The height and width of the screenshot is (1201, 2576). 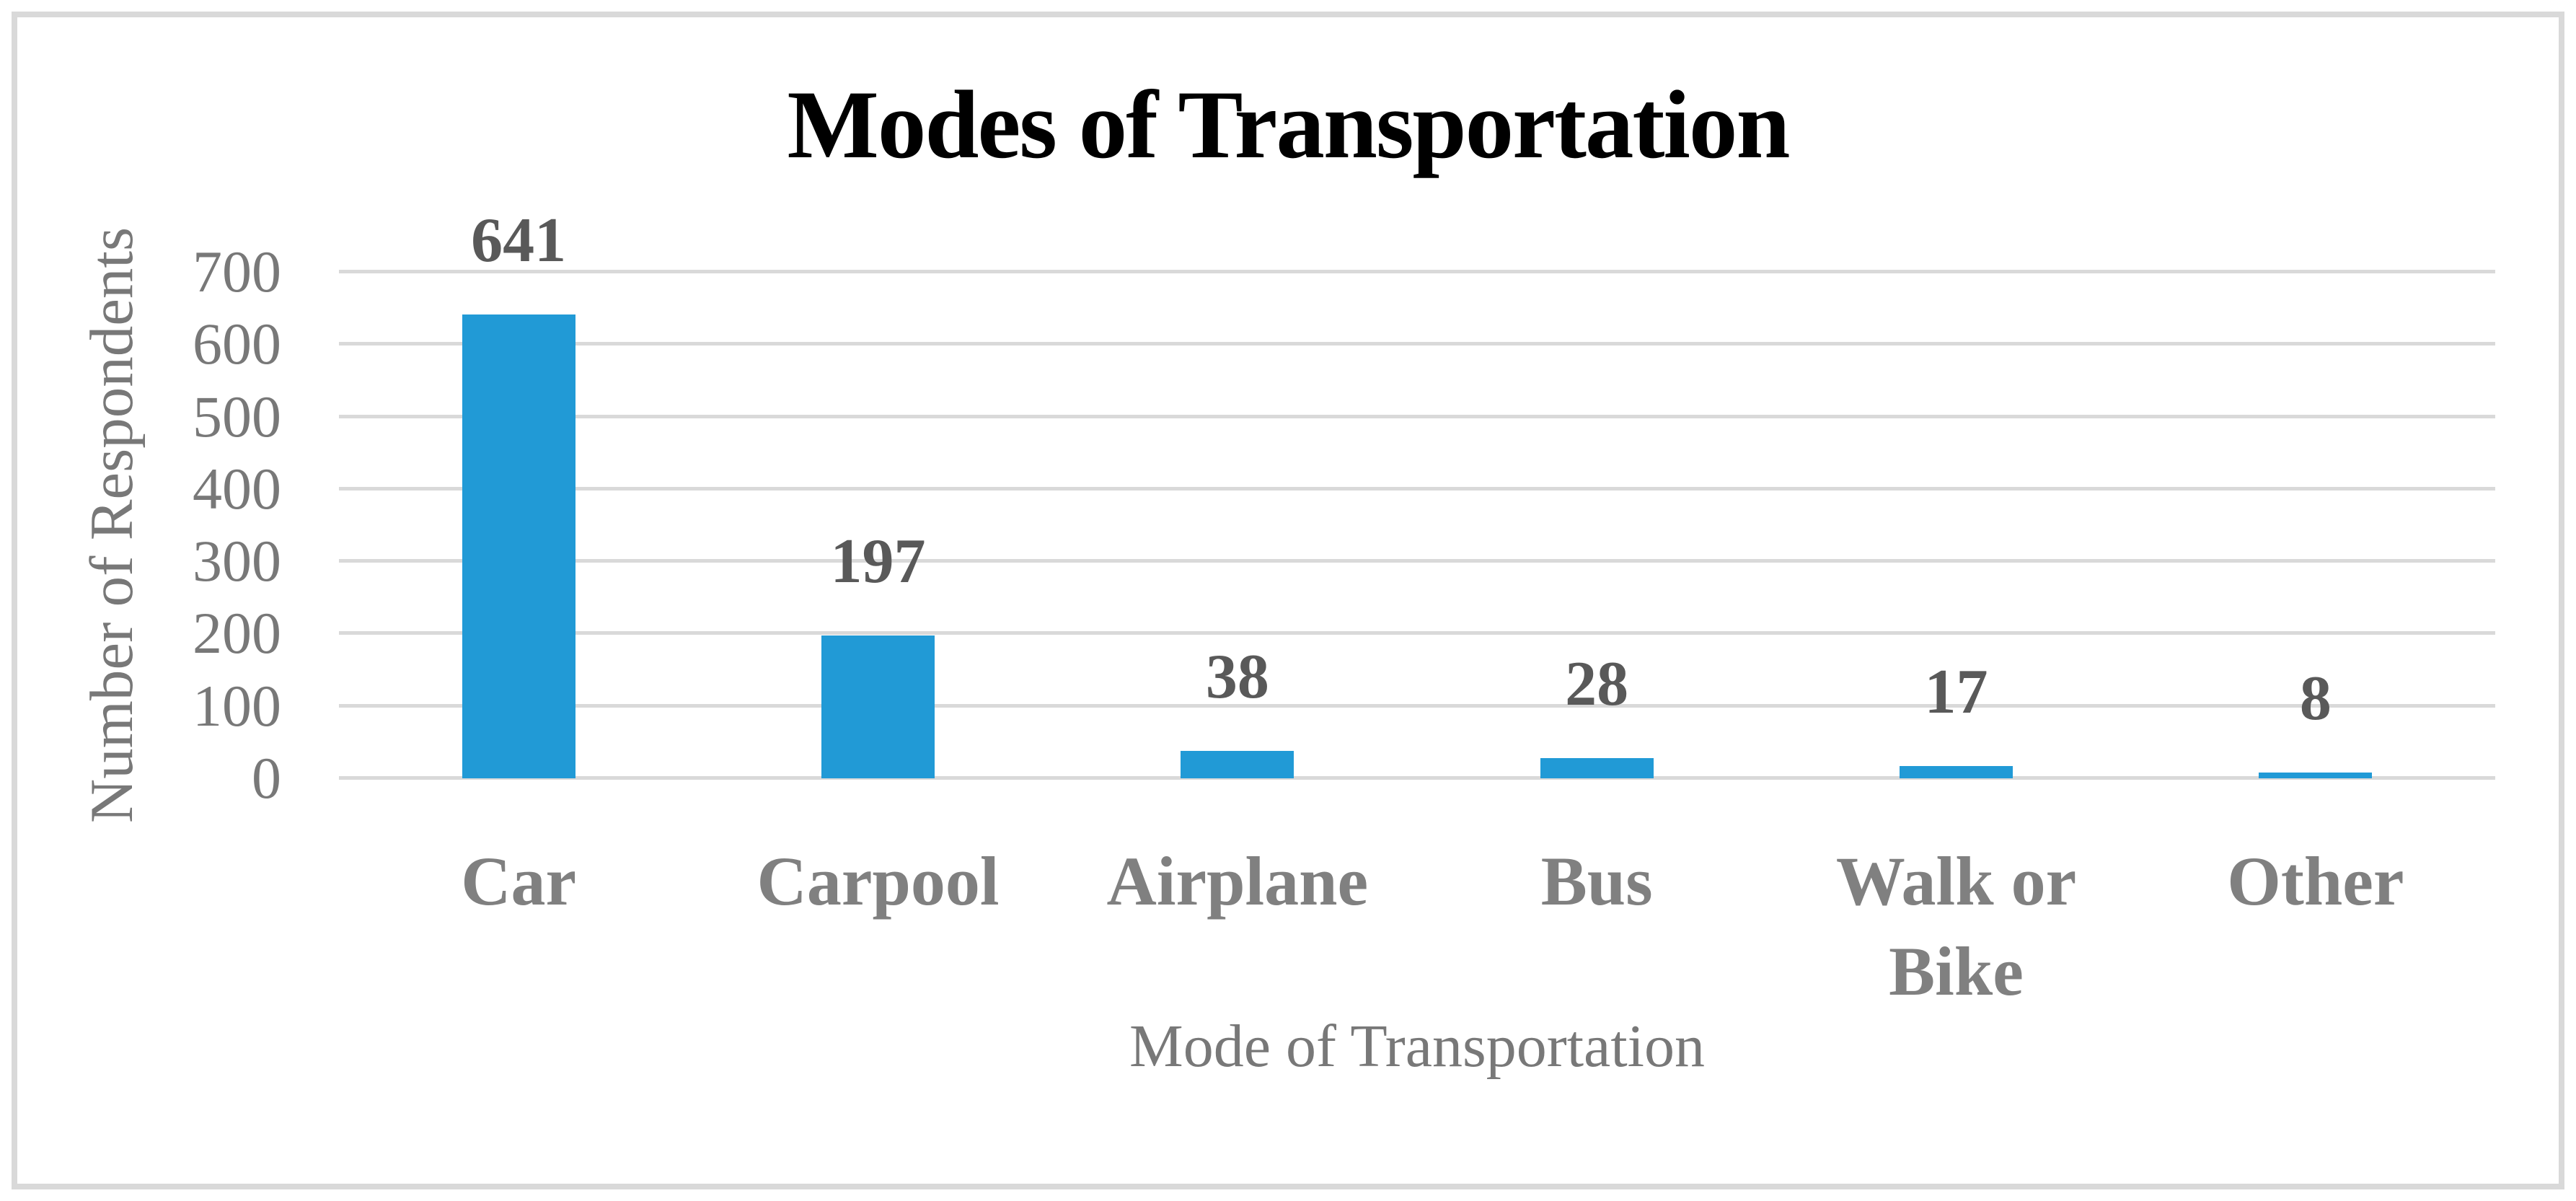 I want to click on category-label-airplane: Airplane, so click(x=1237, y=881).